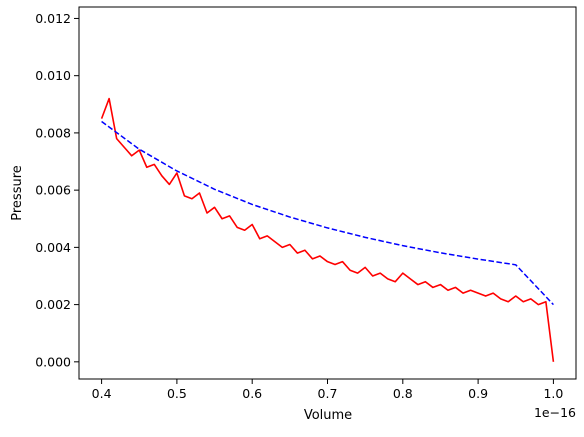  I want to click on y-axis-label: Pressure, so click(17, 193).